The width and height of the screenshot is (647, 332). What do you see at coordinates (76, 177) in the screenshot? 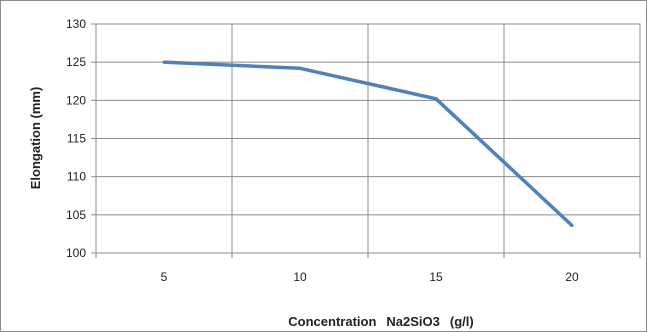
I see `y-tick-label: 110` at bounding box center [76, 177].